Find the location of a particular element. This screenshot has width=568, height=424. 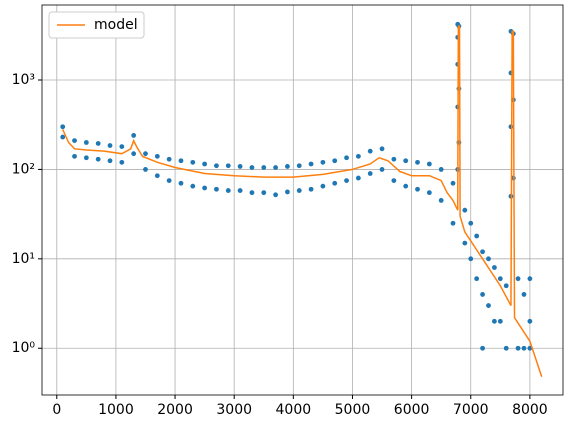

x-tick-label: 6000 is located at coordinates (412, 410).